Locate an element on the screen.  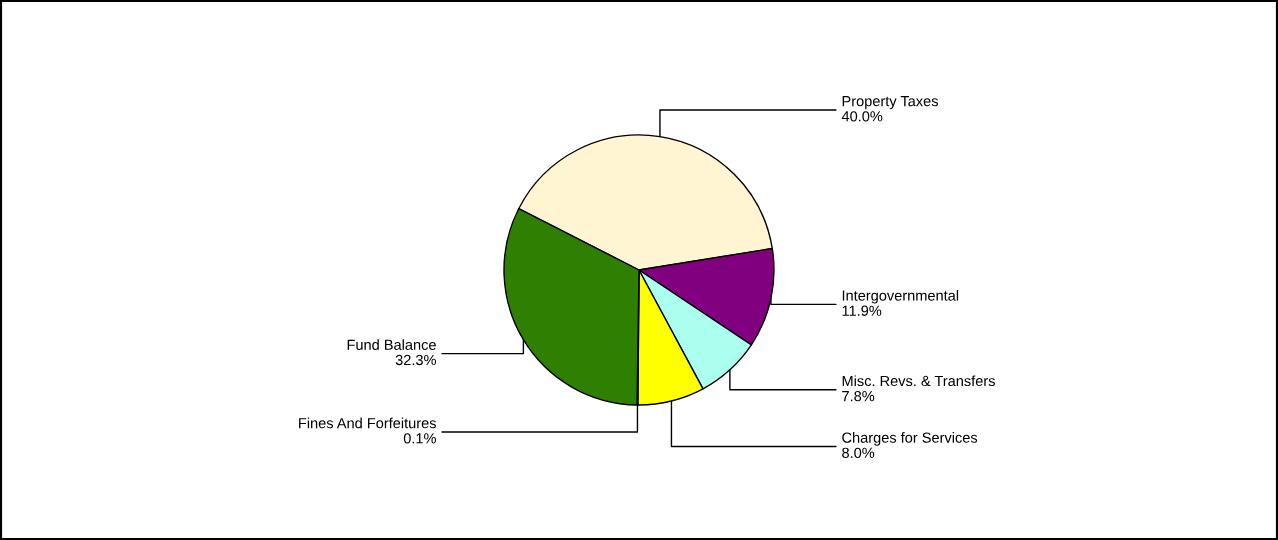
slice-label: Property Taxes is located at coordinates (890, 103).